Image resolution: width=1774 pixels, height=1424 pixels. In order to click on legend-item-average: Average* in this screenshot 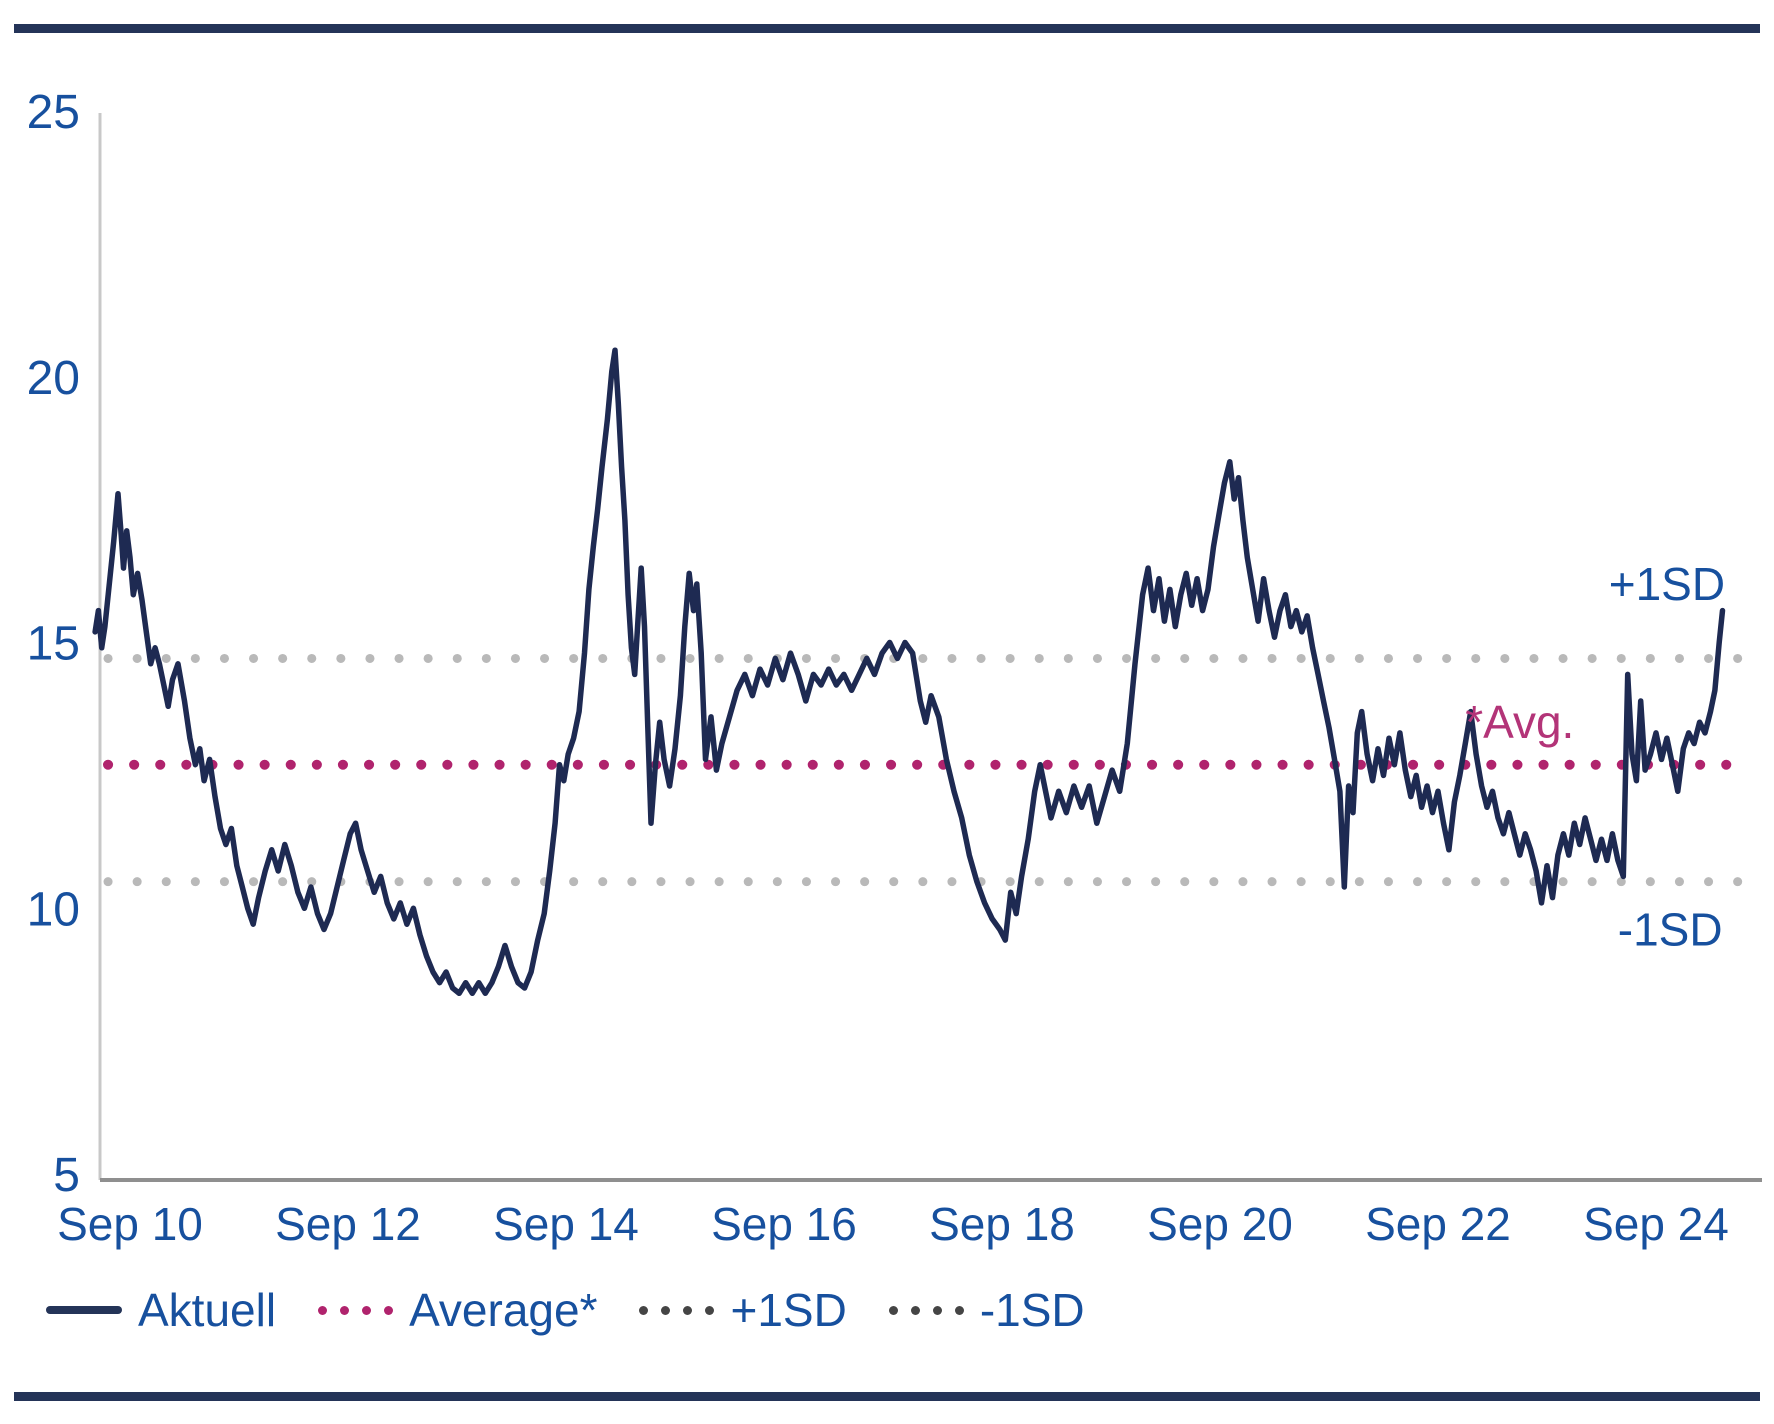, I will do `click(457, 1310)`.